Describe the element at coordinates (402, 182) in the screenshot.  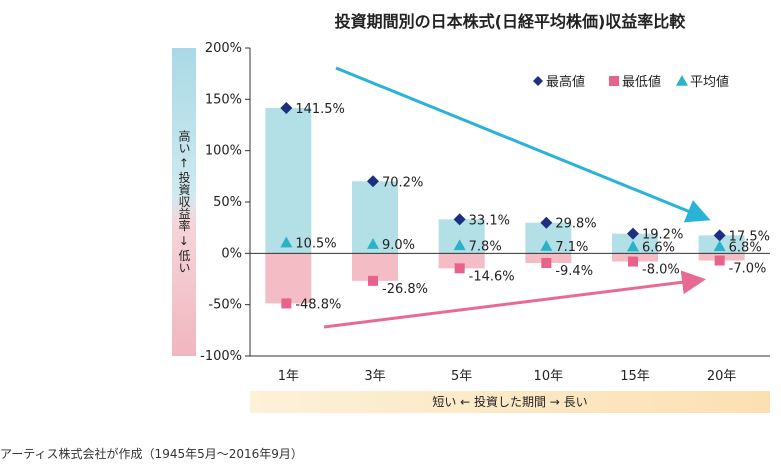
I see `high-value-label: 70.2%` at that location.